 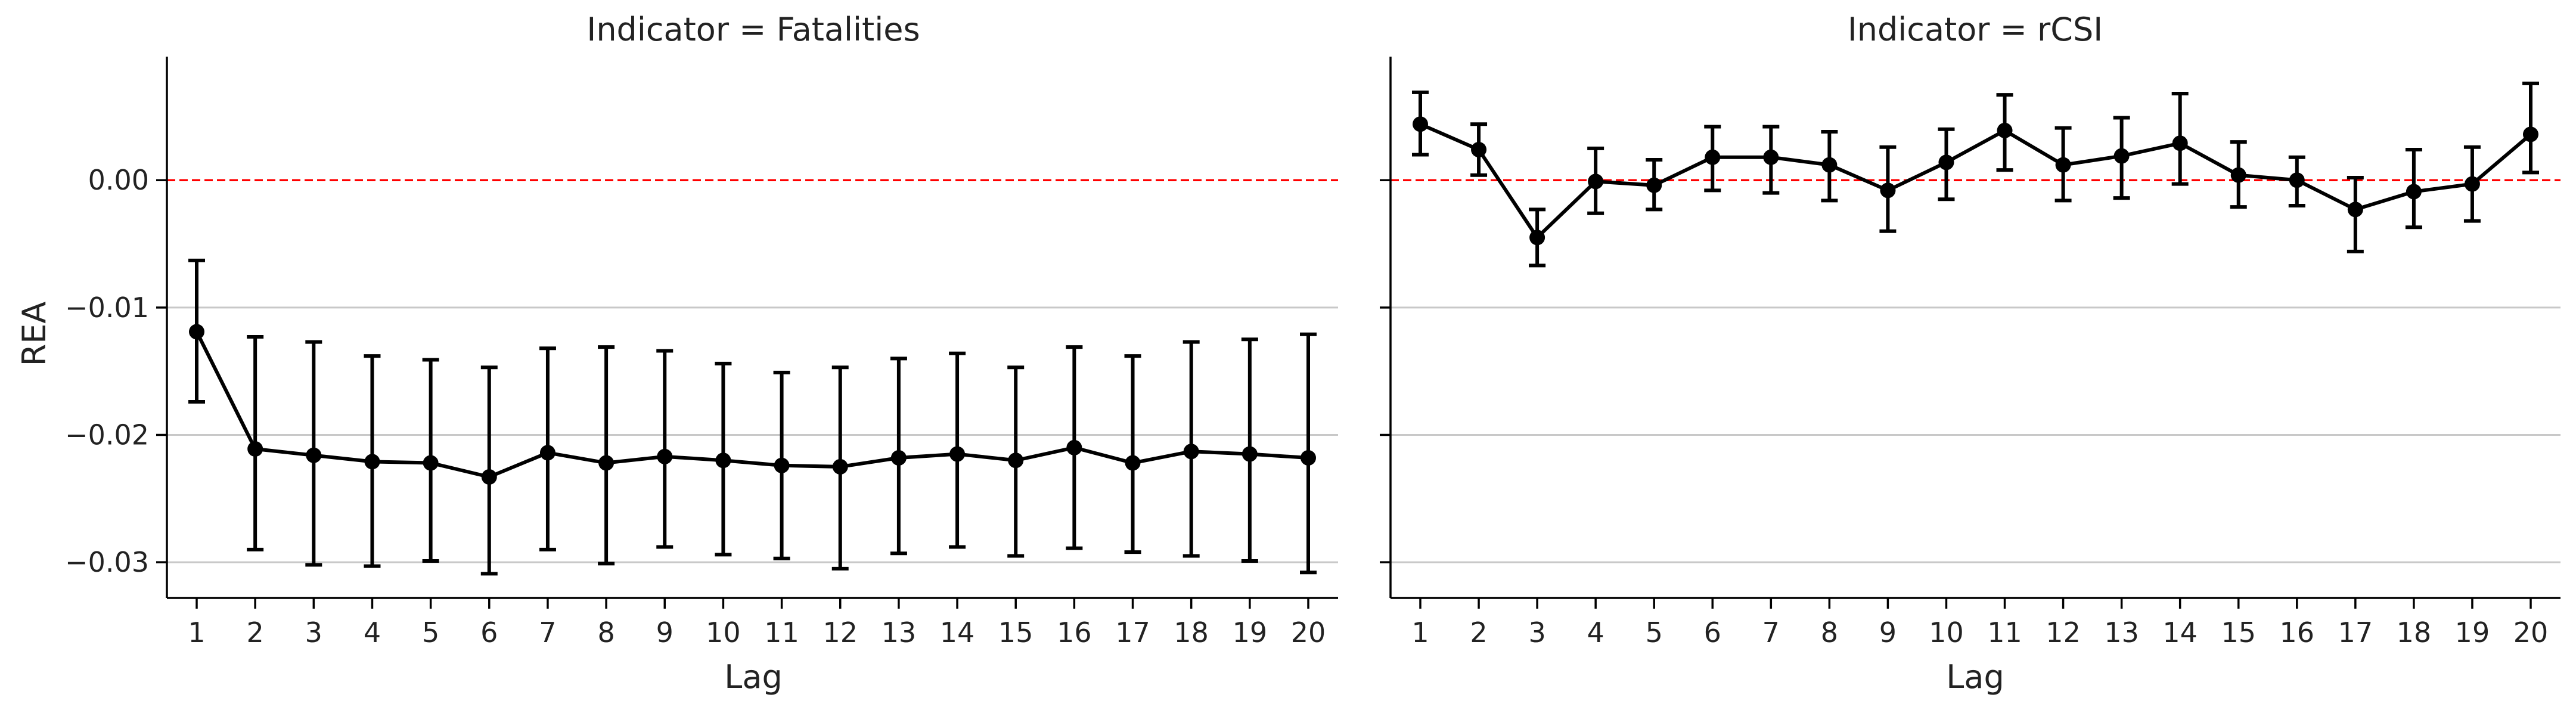 What do you see at coordinates (107, 562) in the screenshot?
I see `y-tick-label: −0.03` at bounding box center [107, 562].